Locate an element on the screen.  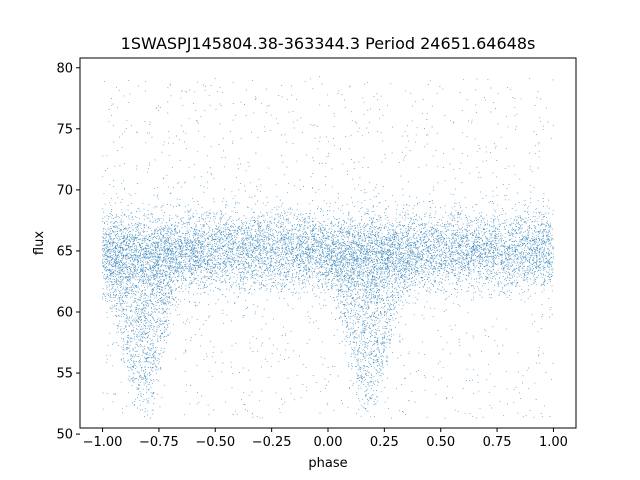
x-axis-ticks: −1.00 −0.75 −0.50 −0.25 0.00 0.25 0.50 0.75 1.00 is located at coordinates (325, 439).